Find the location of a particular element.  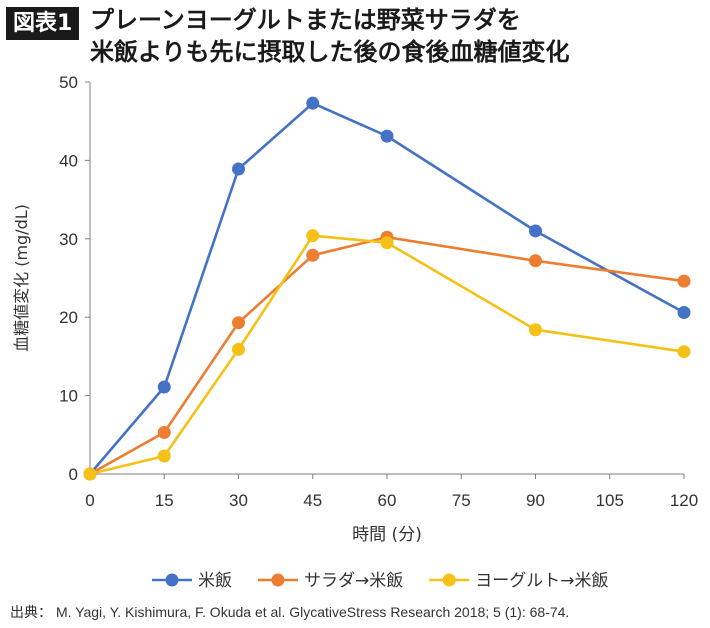

legend-label-0: 米飯 is located at coordinates (215, 581).